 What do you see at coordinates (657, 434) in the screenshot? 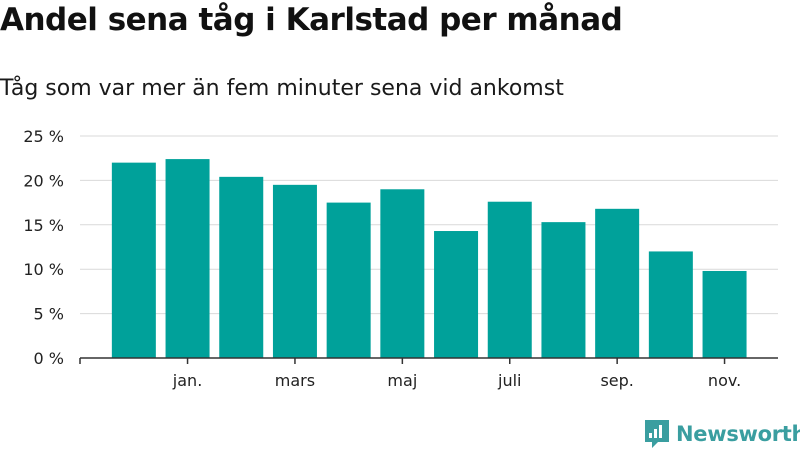
I see `newsworthy-logo-icon` at bounding box center [657, 434].